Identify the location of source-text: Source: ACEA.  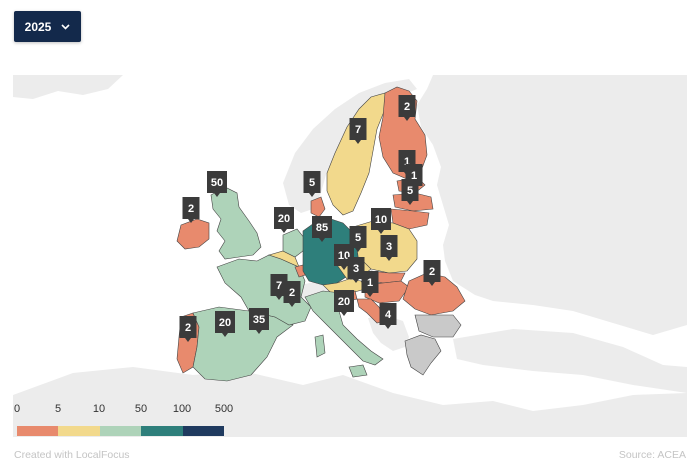
(652, 455).